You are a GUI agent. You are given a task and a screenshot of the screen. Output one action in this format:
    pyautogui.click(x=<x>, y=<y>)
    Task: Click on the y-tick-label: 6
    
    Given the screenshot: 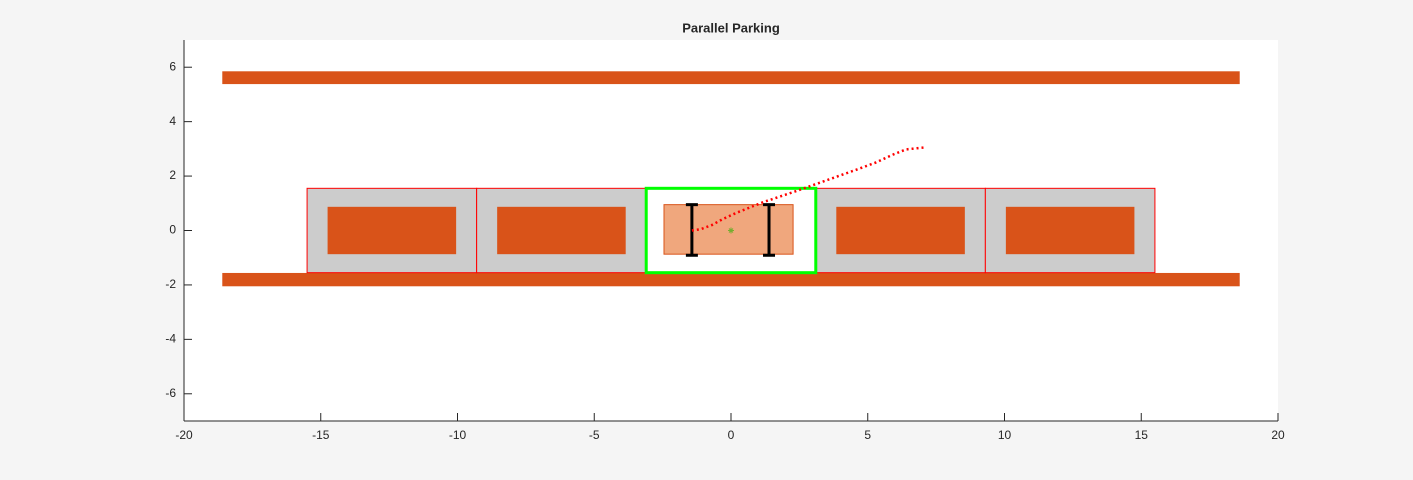 What is the action you would take?
    pyautogui.click(x=172, y=66)
    